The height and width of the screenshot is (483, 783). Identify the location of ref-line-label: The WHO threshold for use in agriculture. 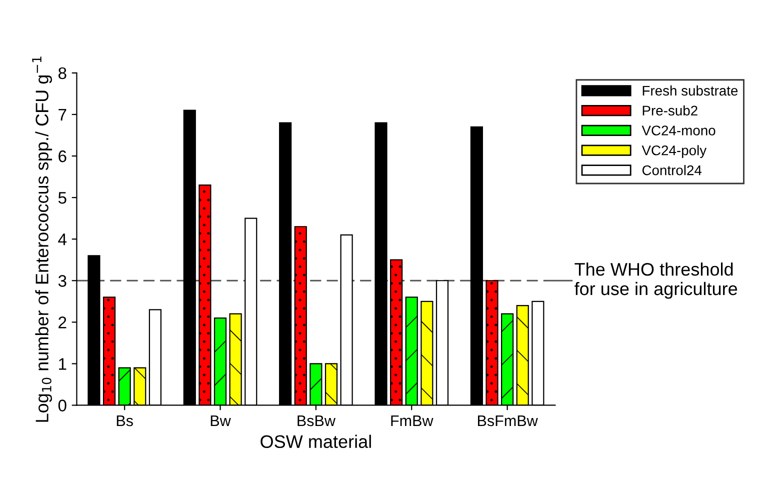
(656, 280).